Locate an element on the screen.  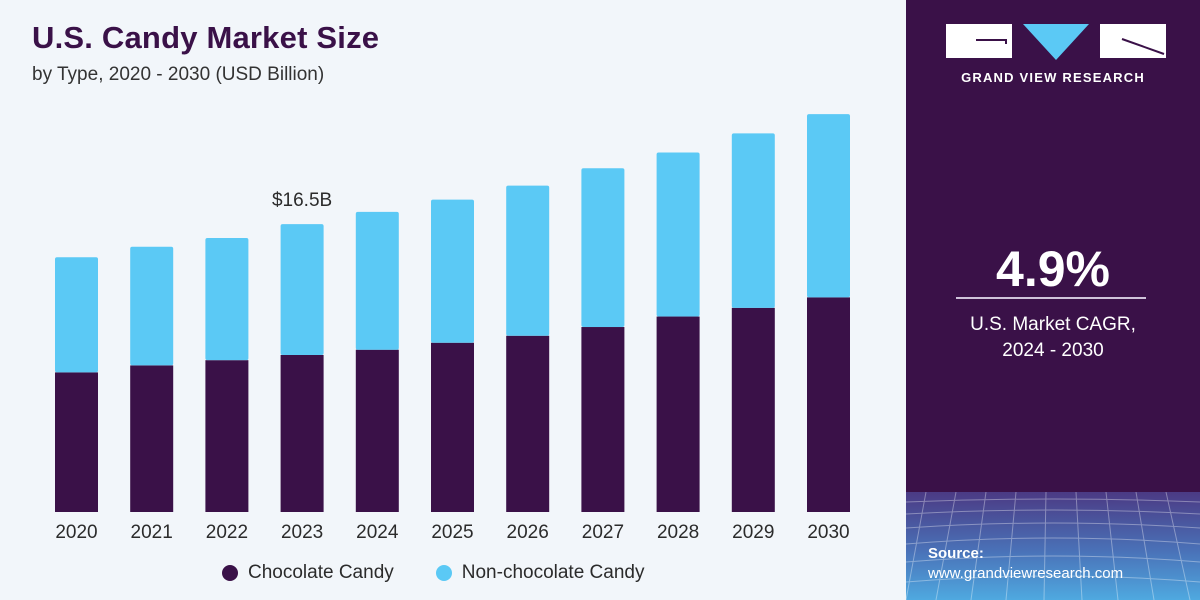
legend-item-non-chocolate: Non-chocolate Candy is located at coordinates (540, 573).